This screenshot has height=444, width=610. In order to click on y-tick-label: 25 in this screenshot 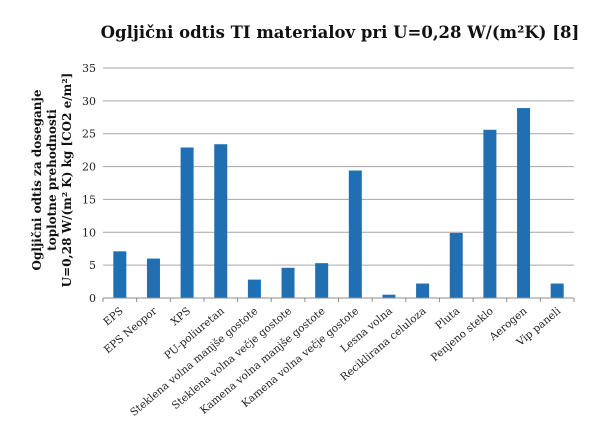, I will do `click(89, 134)`.